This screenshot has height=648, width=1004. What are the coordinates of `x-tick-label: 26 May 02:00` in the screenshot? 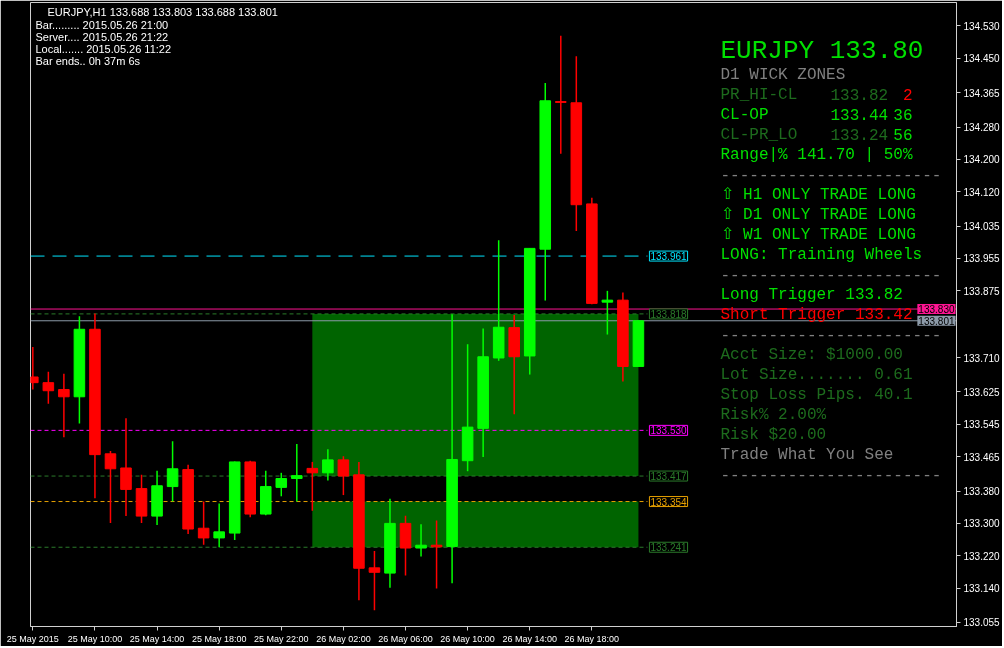 It's located at (343, 638).